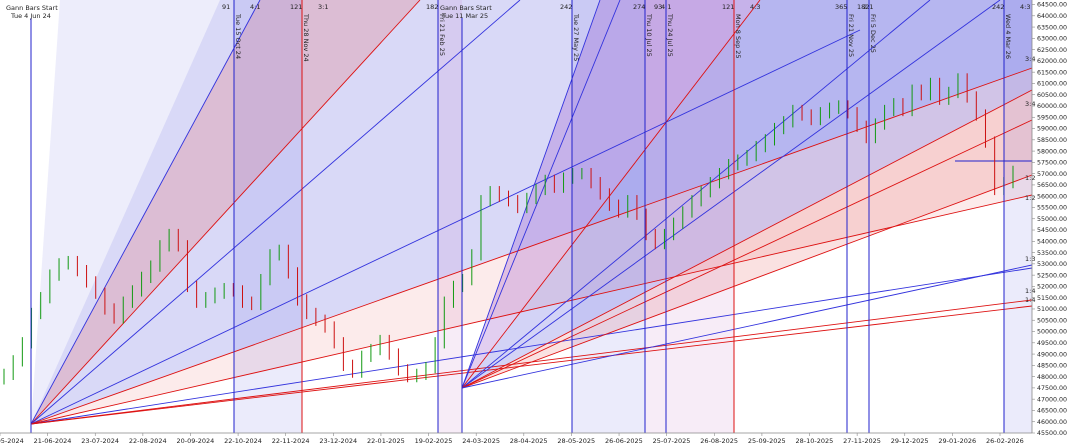 The width and height of the screenshot is (1068, 445). What do you see at coordinates (1052, 411) in the screenshot?
I see `y-tick-label-2: 46500.00` at bounding box center [1052, 411].